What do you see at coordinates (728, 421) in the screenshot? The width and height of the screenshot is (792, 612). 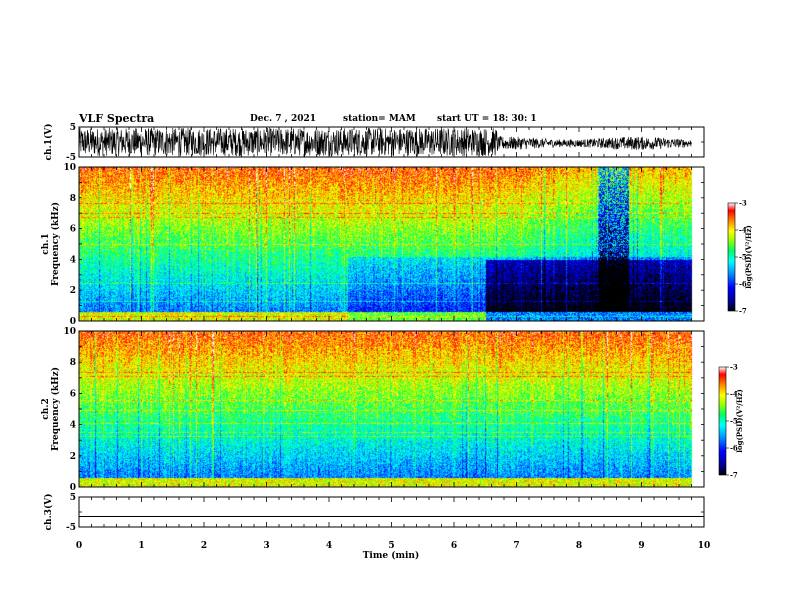 I see `ch2-colorbar: -3 -4 -5 -6 -7` at bounding box center [728, 421].